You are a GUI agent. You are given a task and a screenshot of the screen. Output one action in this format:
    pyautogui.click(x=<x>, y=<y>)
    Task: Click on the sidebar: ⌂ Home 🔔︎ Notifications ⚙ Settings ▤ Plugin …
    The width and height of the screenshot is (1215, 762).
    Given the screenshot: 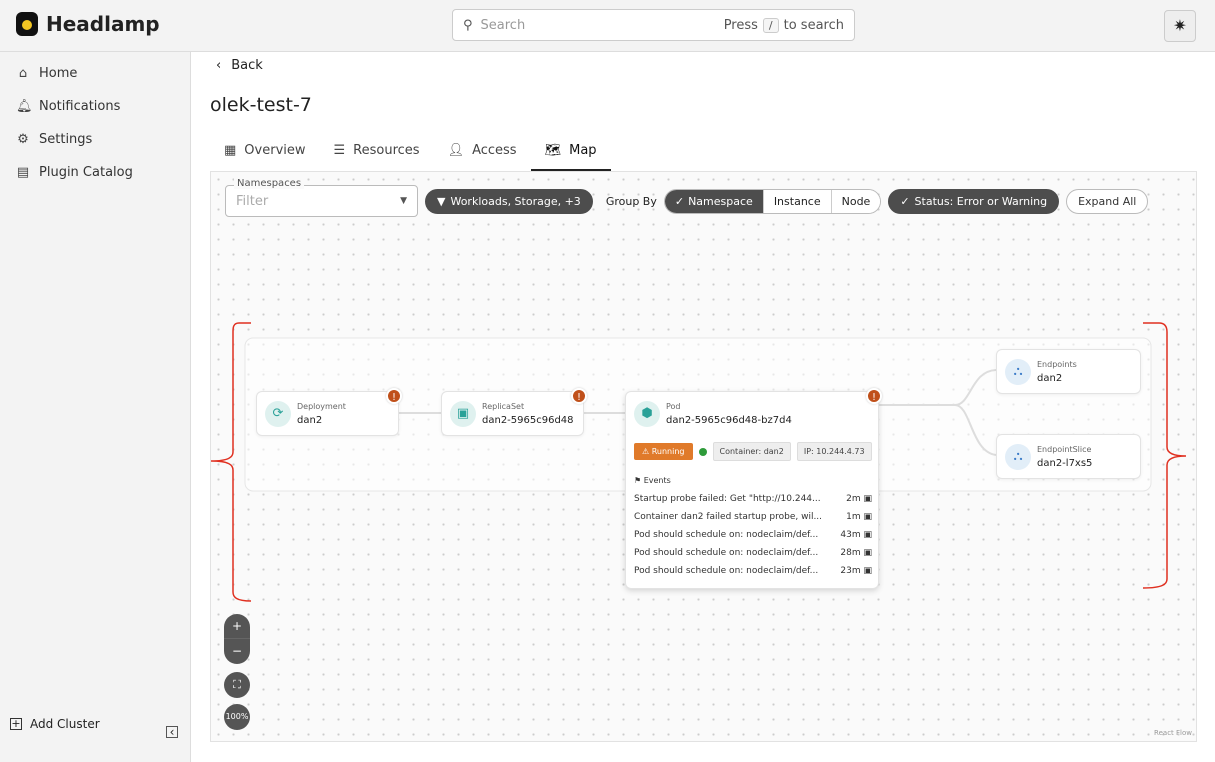 What is the action you would take?
    pyautogui.click(x=95, y=407)
    